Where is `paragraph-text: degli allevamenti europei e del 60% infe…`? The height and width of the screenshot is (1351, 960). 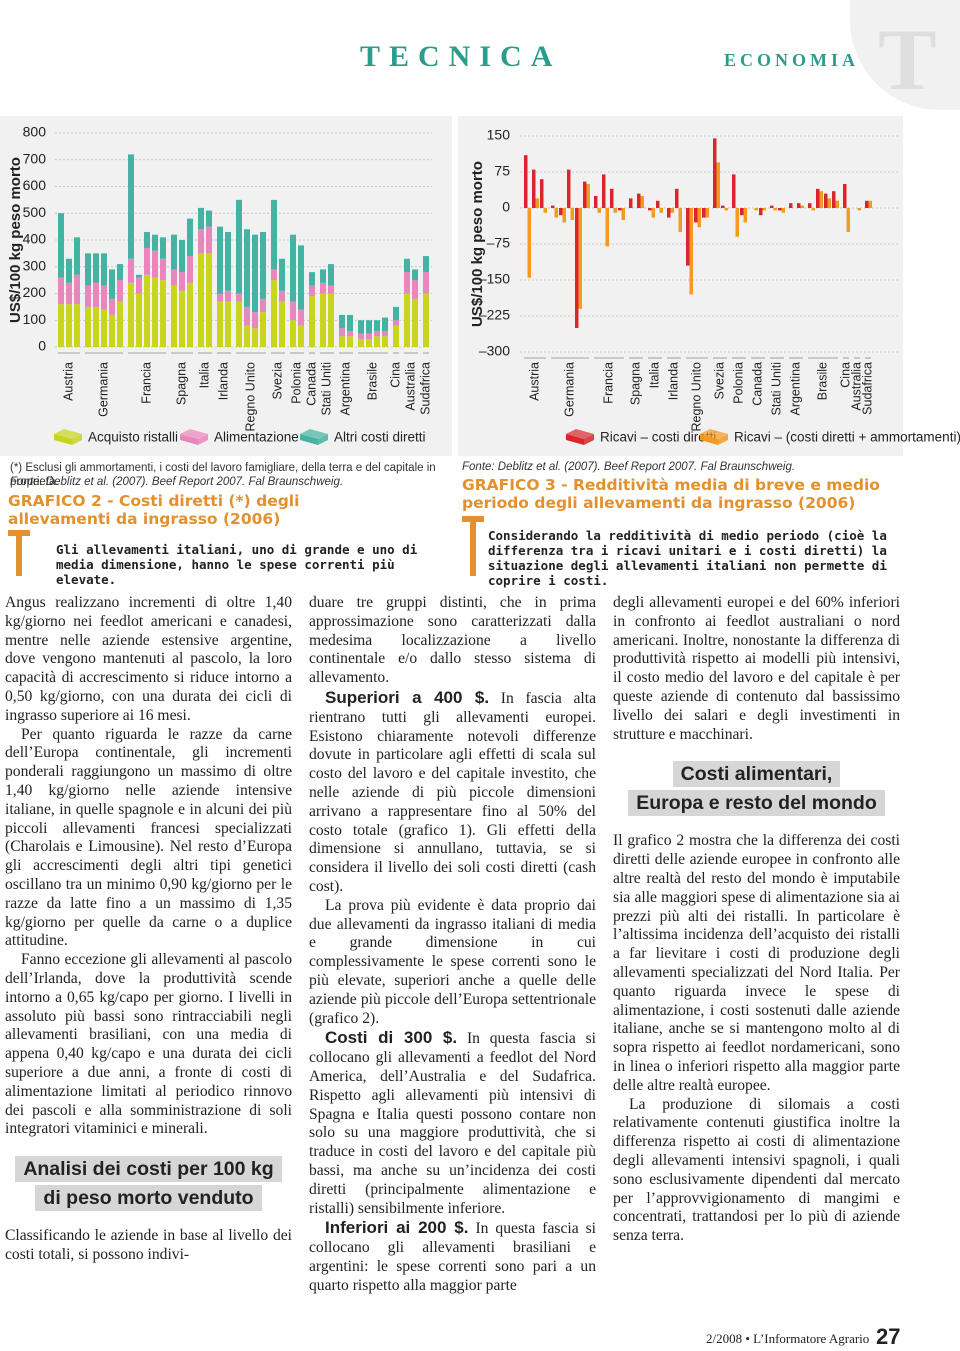 paragraph-text: degli allevamenti europei e del 60% infe… is located at coordinates (756, 668).